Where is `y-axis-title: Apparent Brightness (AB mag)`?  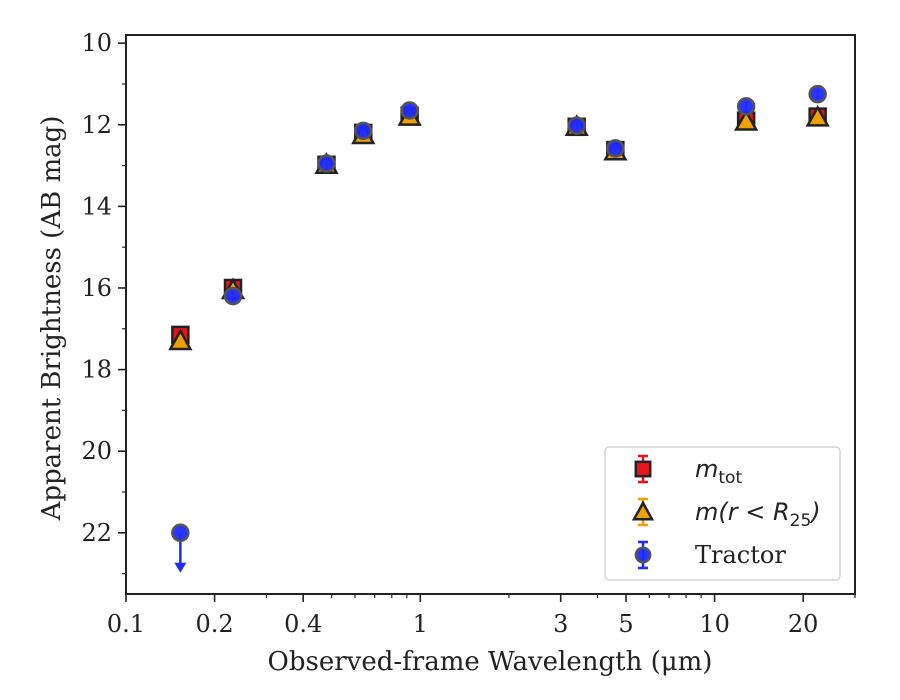 y-axis-title: Apparent Brightness (AB mag) is located at coordinates (52, 319).